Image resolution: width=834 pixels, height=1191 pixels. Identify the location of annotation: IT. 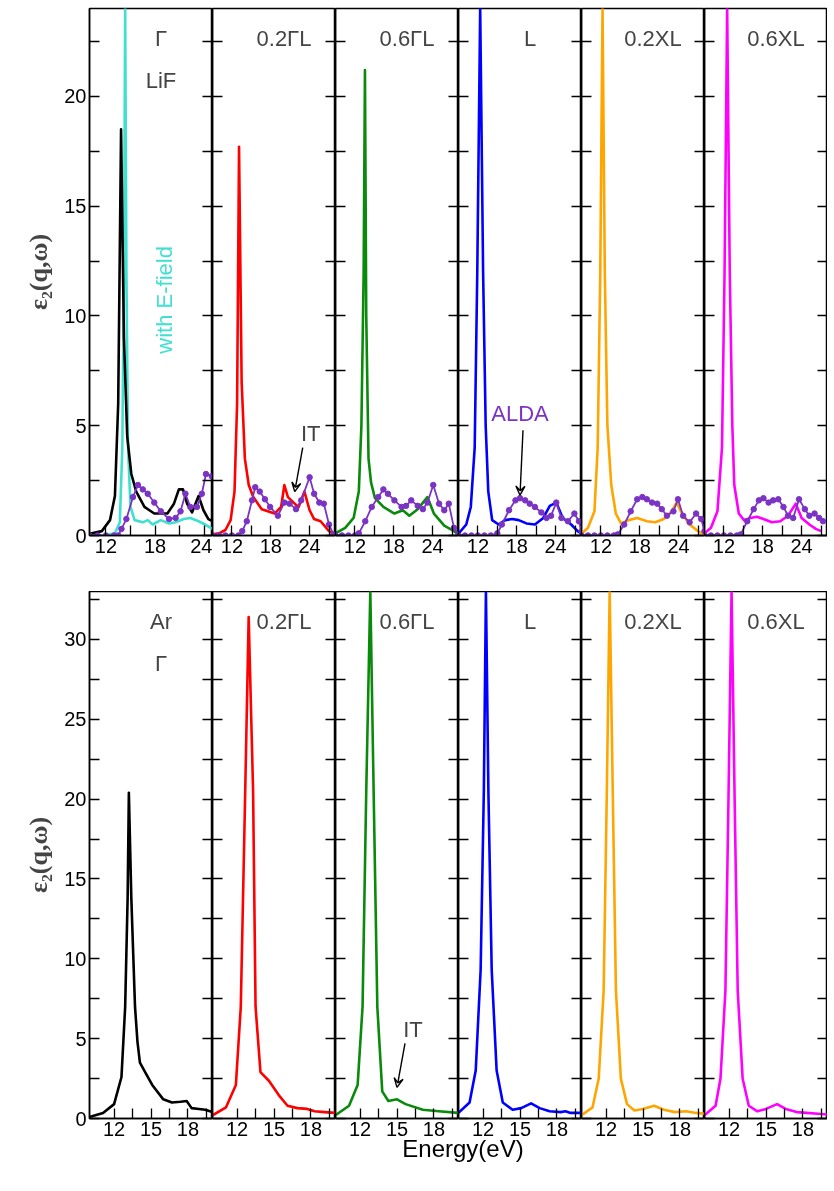
(413, 1029).